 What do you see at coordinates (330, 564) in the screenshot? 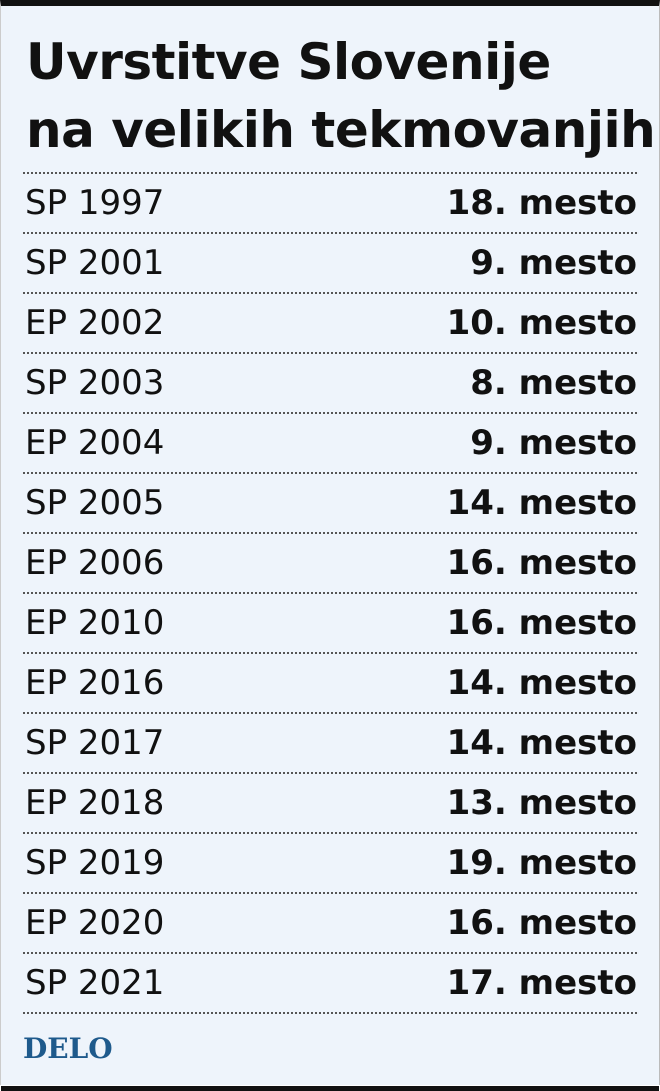
I see `table-row: EP 2006 16. mesto` at bounding box center [330, 564].